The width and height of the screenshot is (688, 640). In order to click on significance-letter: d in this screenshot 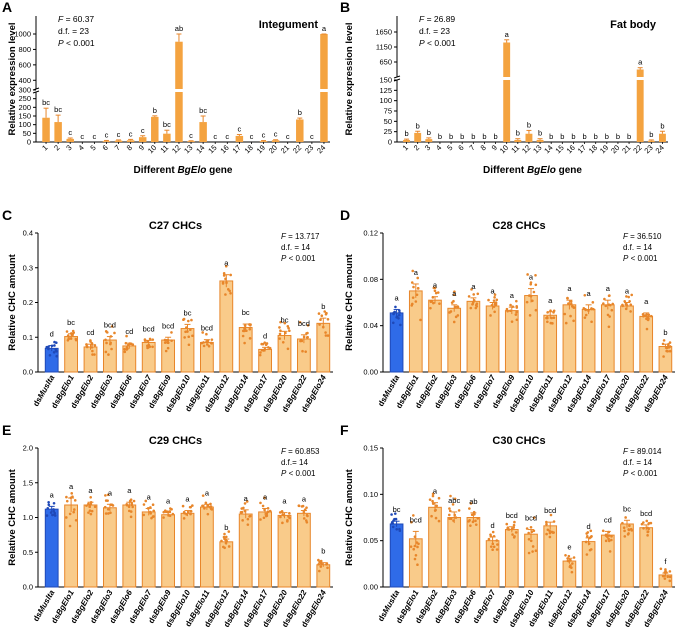, I will do `click(589, 526)`.